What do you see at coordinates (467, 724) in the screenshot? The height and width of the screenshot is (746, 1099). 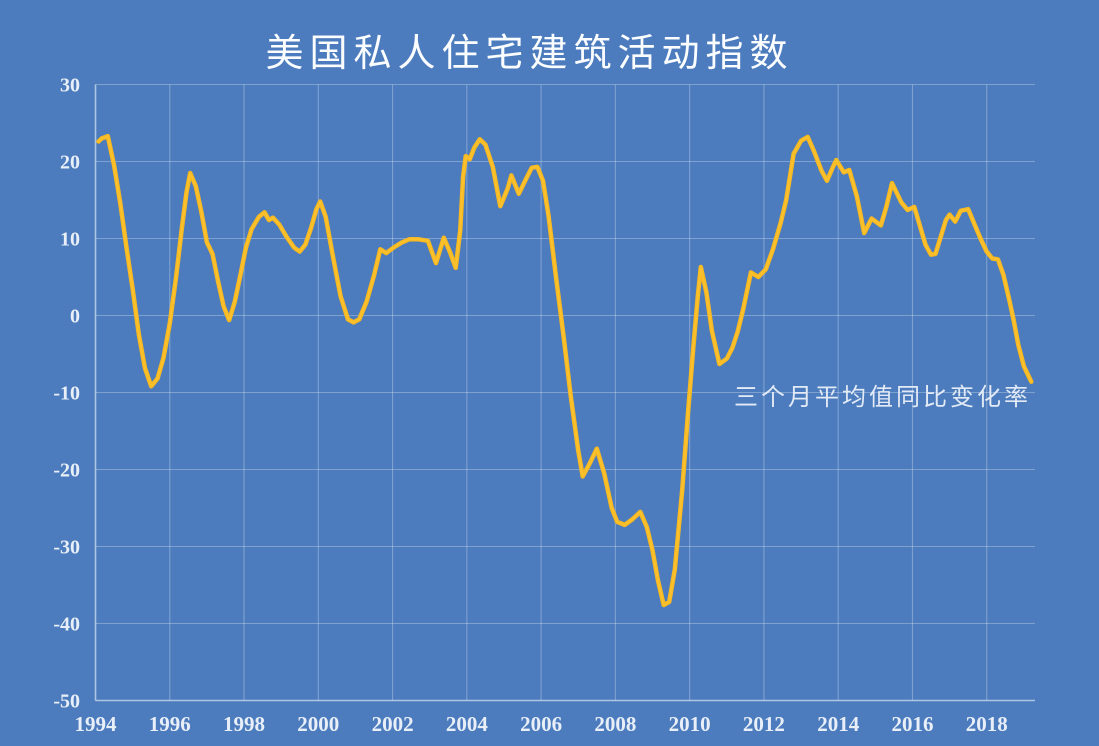 I see `x-tick-label-2004: 2004` at bounding box center [467, 724].